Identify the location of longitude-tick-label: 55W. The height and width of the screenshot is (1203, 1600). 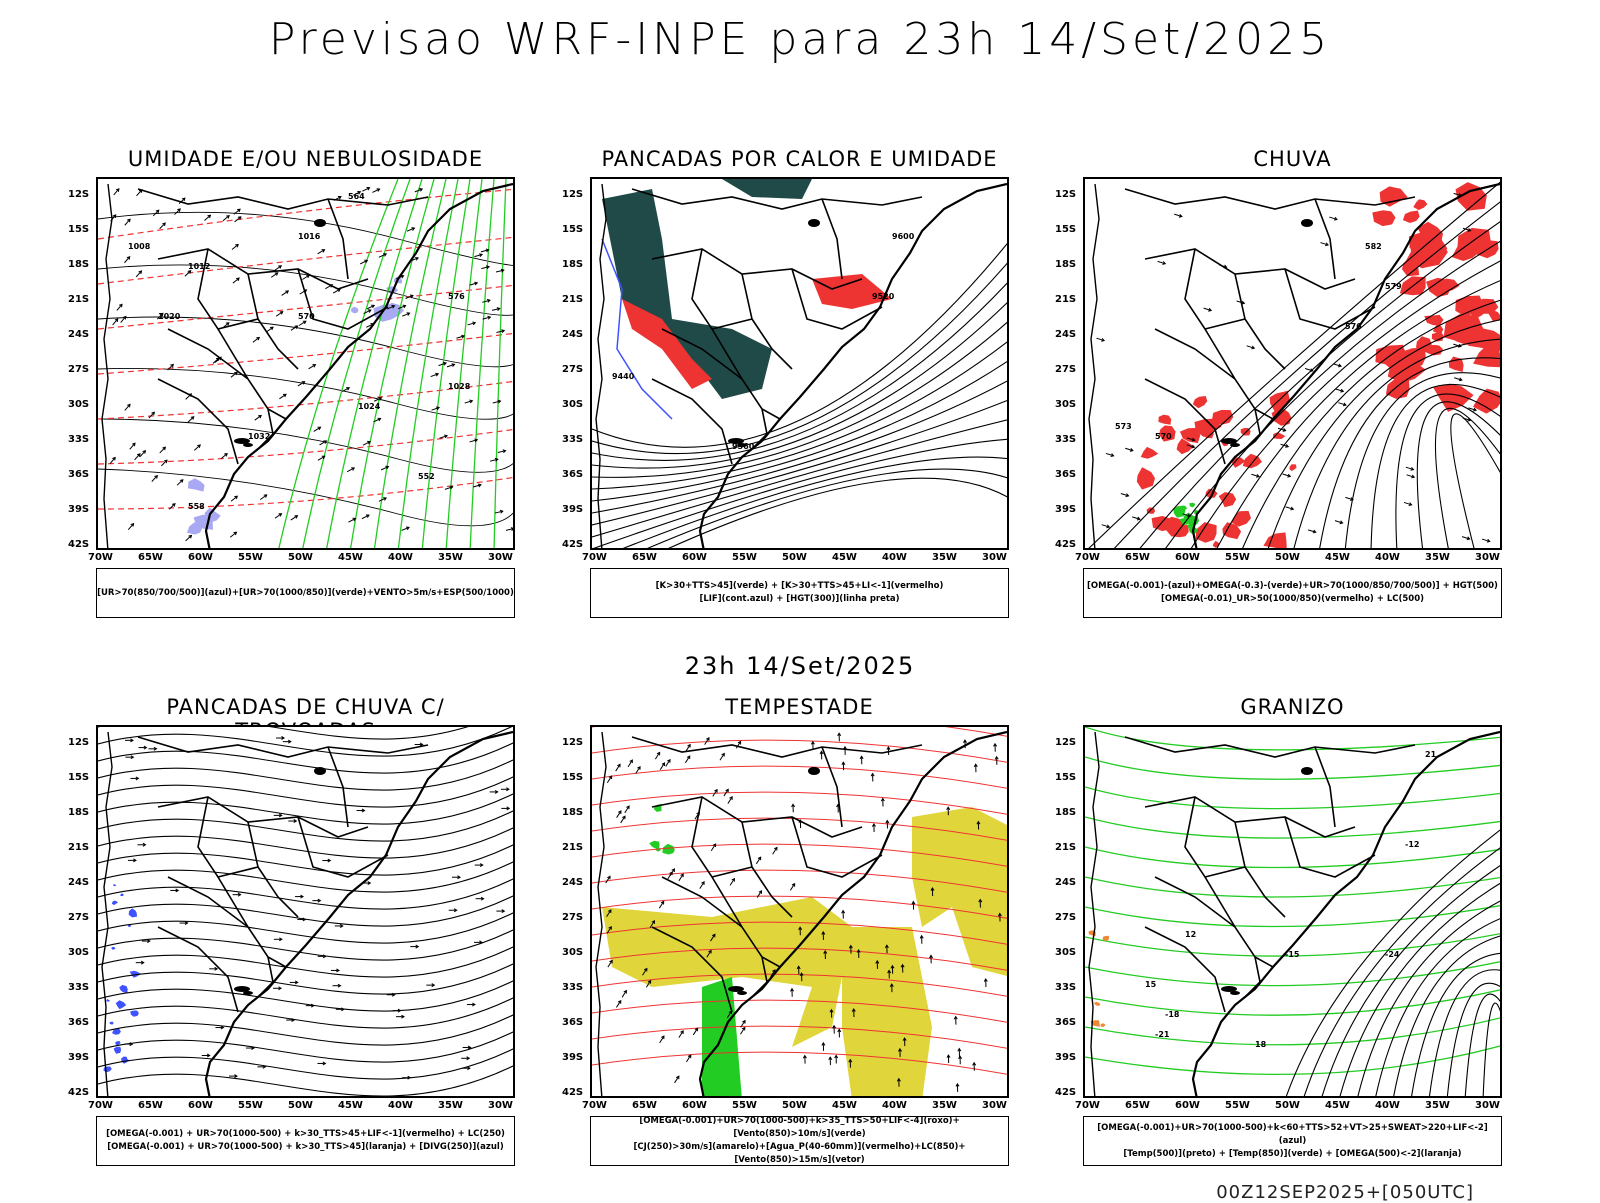
(1237, 557).